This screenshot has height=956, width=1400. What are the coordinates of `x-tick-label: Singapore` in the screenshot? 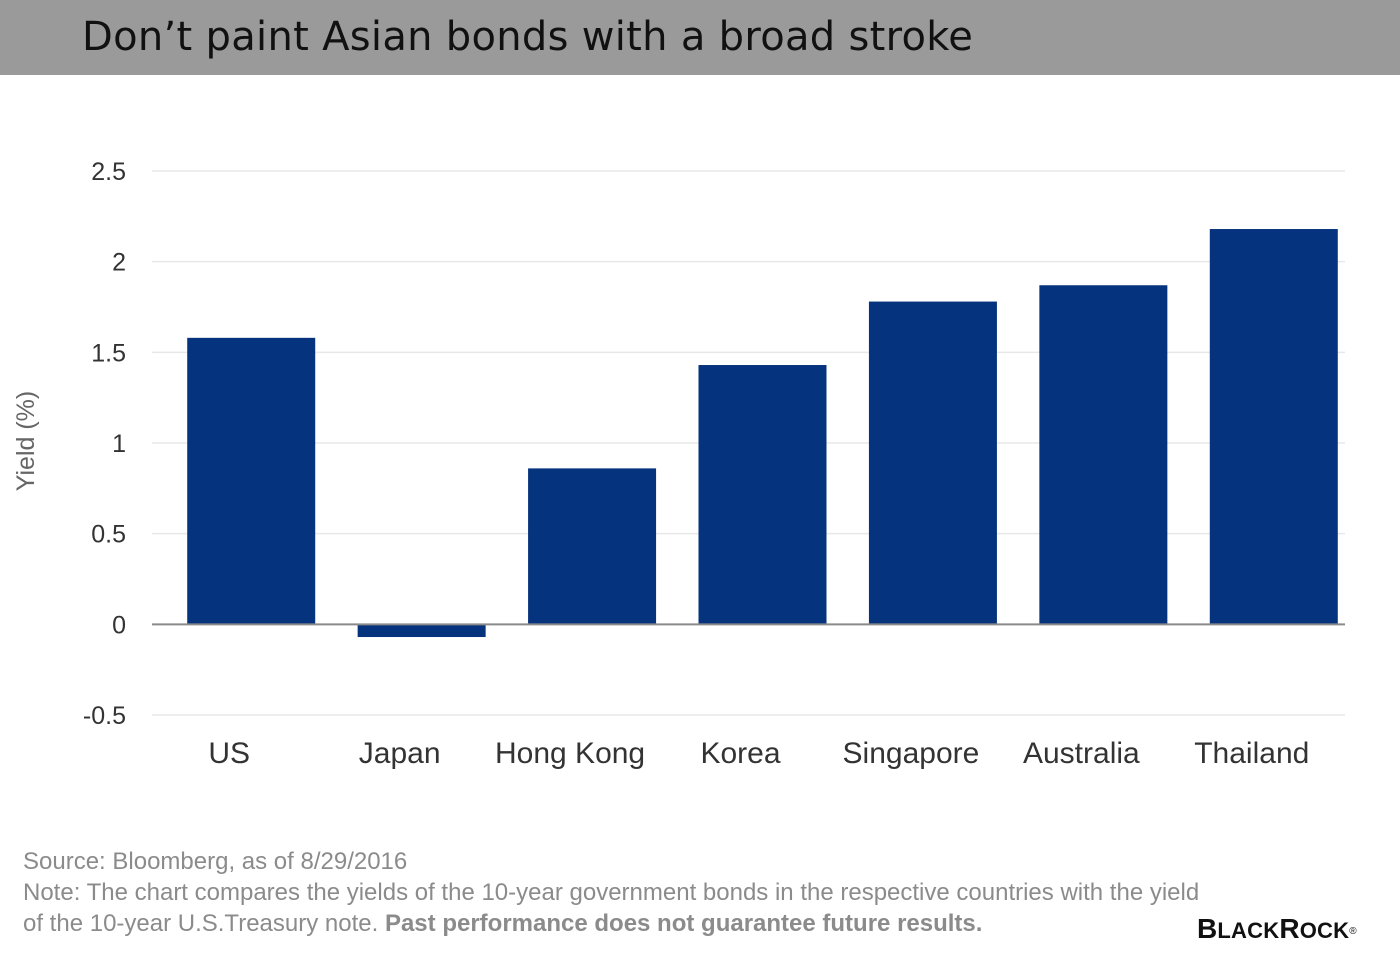 It's located at (911, 753).